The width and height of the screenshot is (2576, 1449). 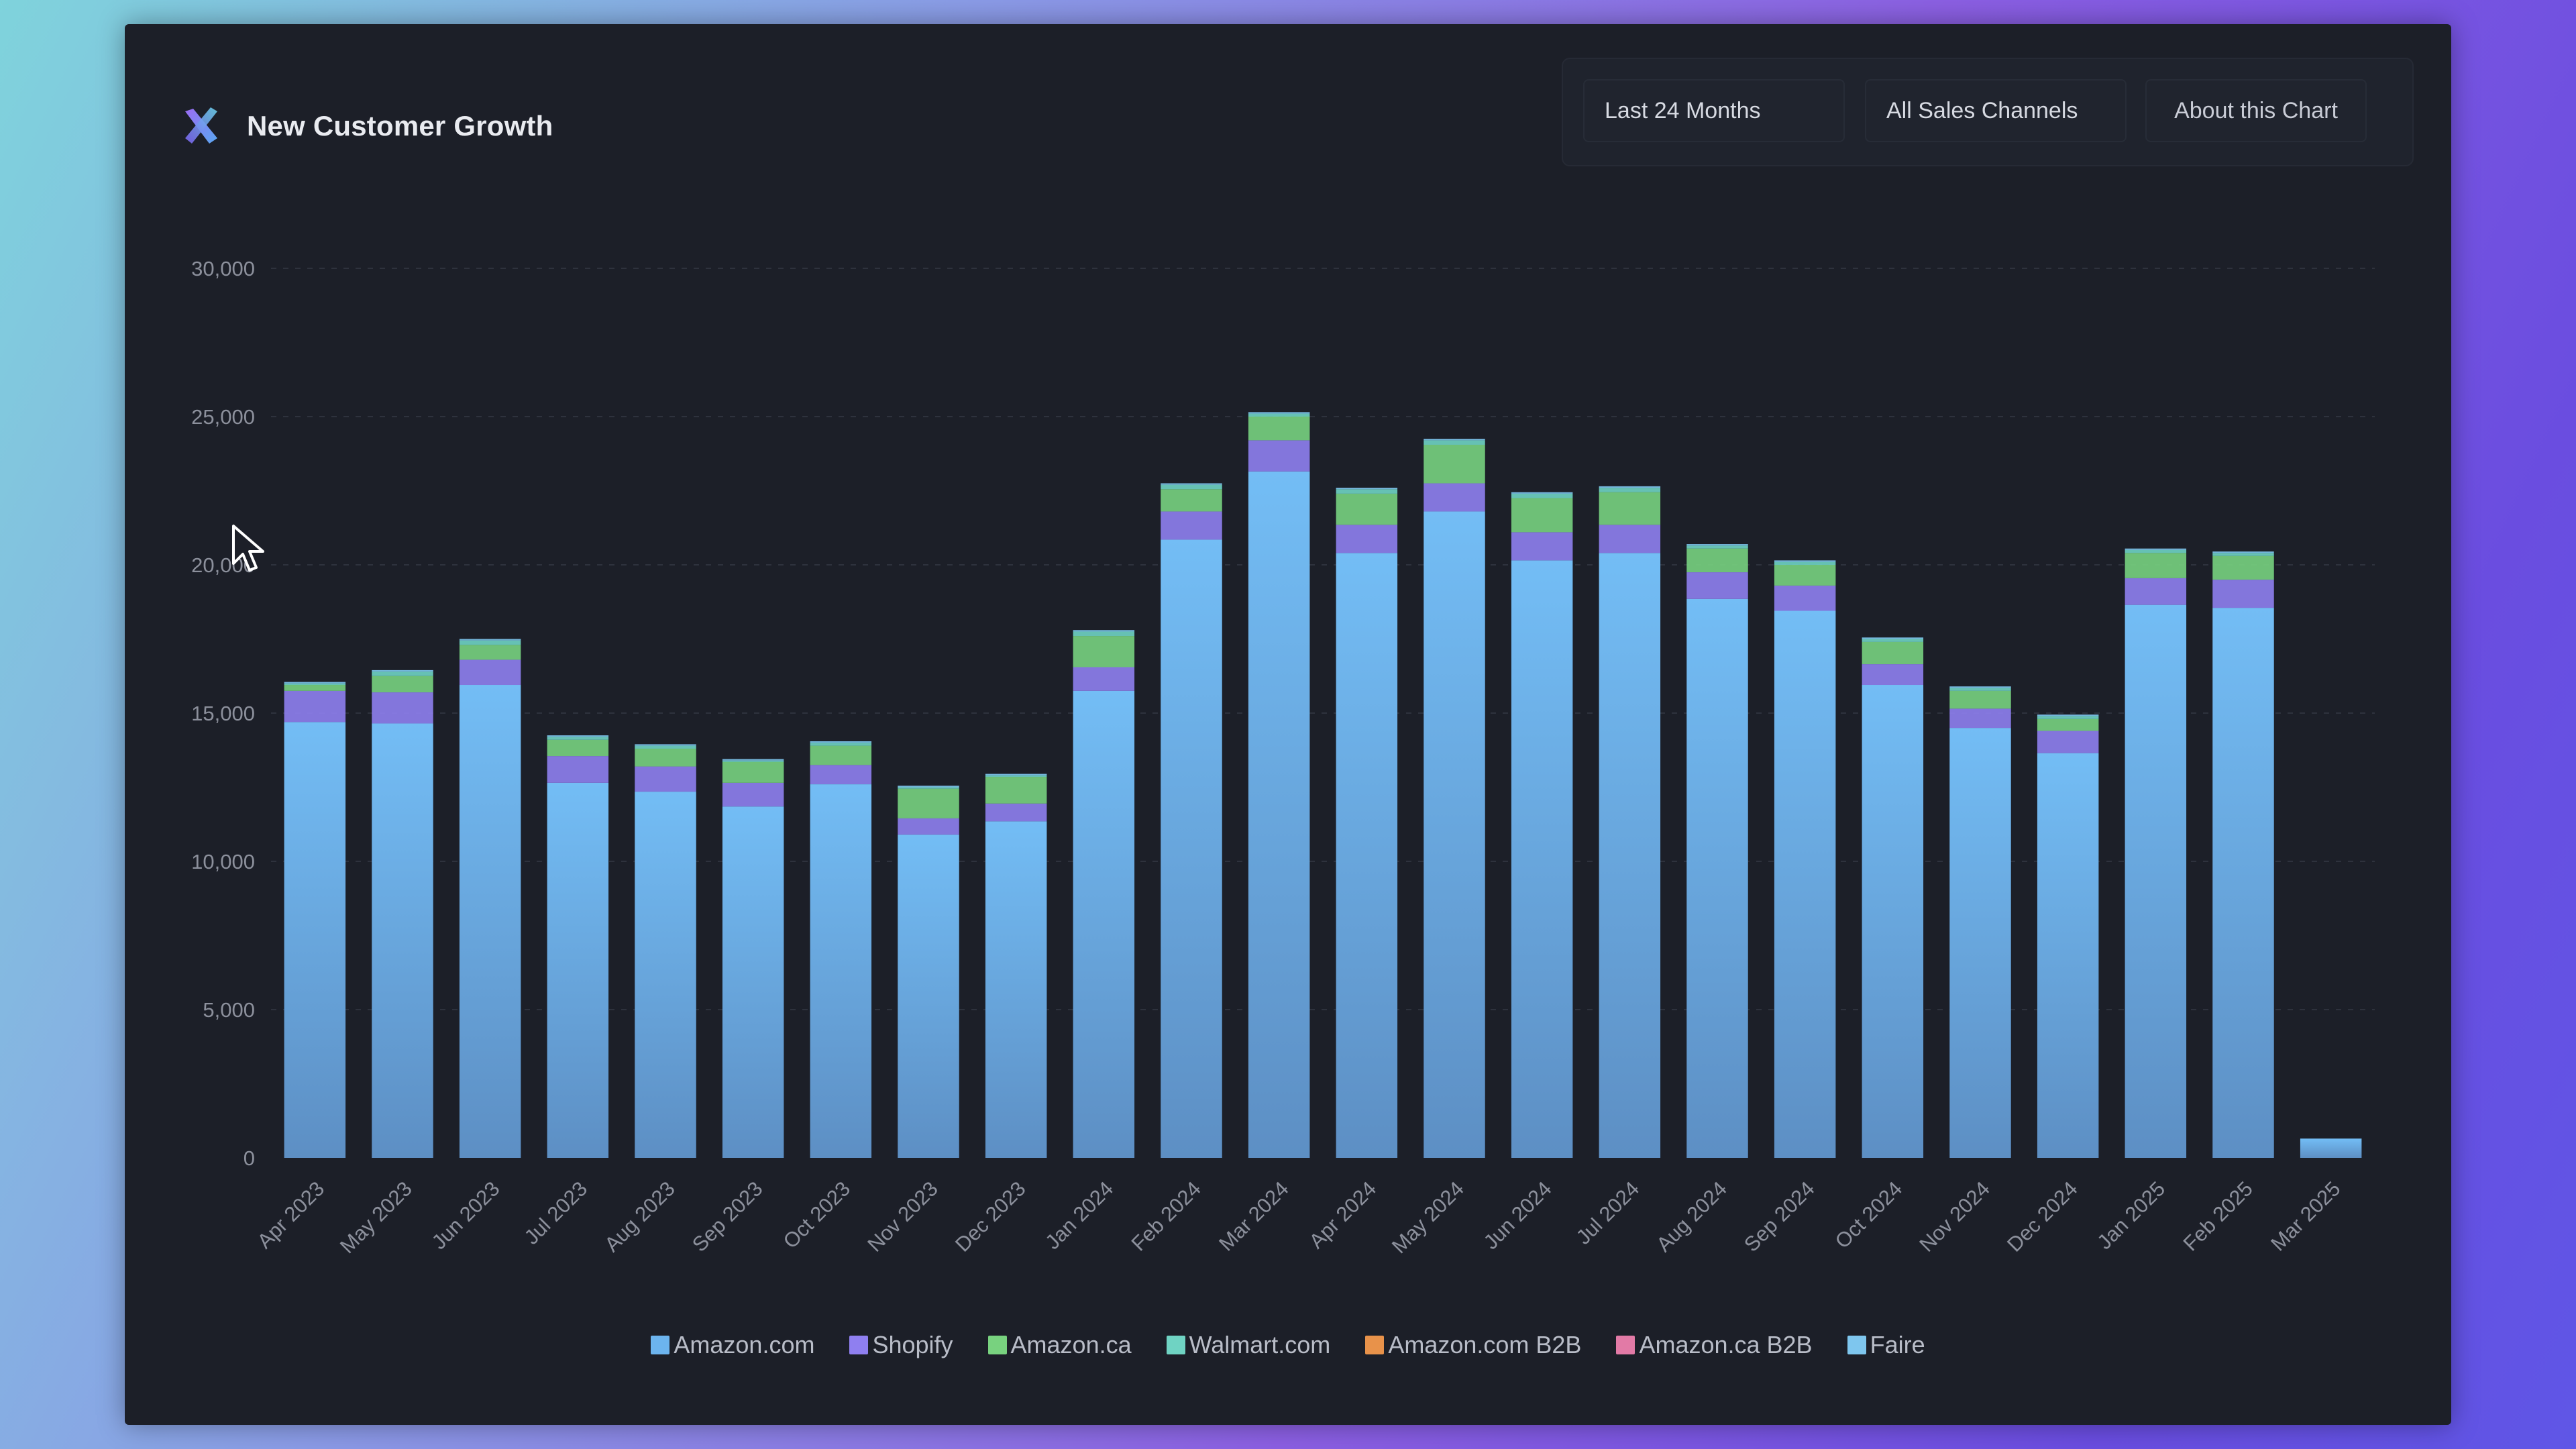 I want to click on sales-channel-select: All Sales Channels, so click(x=1996, y=110).